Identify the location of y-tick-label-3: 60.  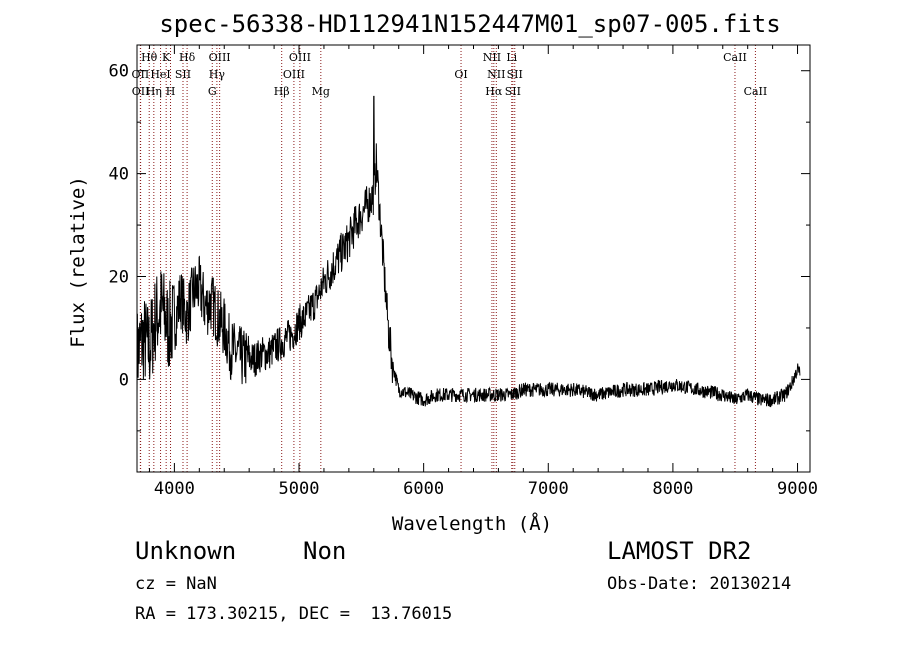
(119, 72).